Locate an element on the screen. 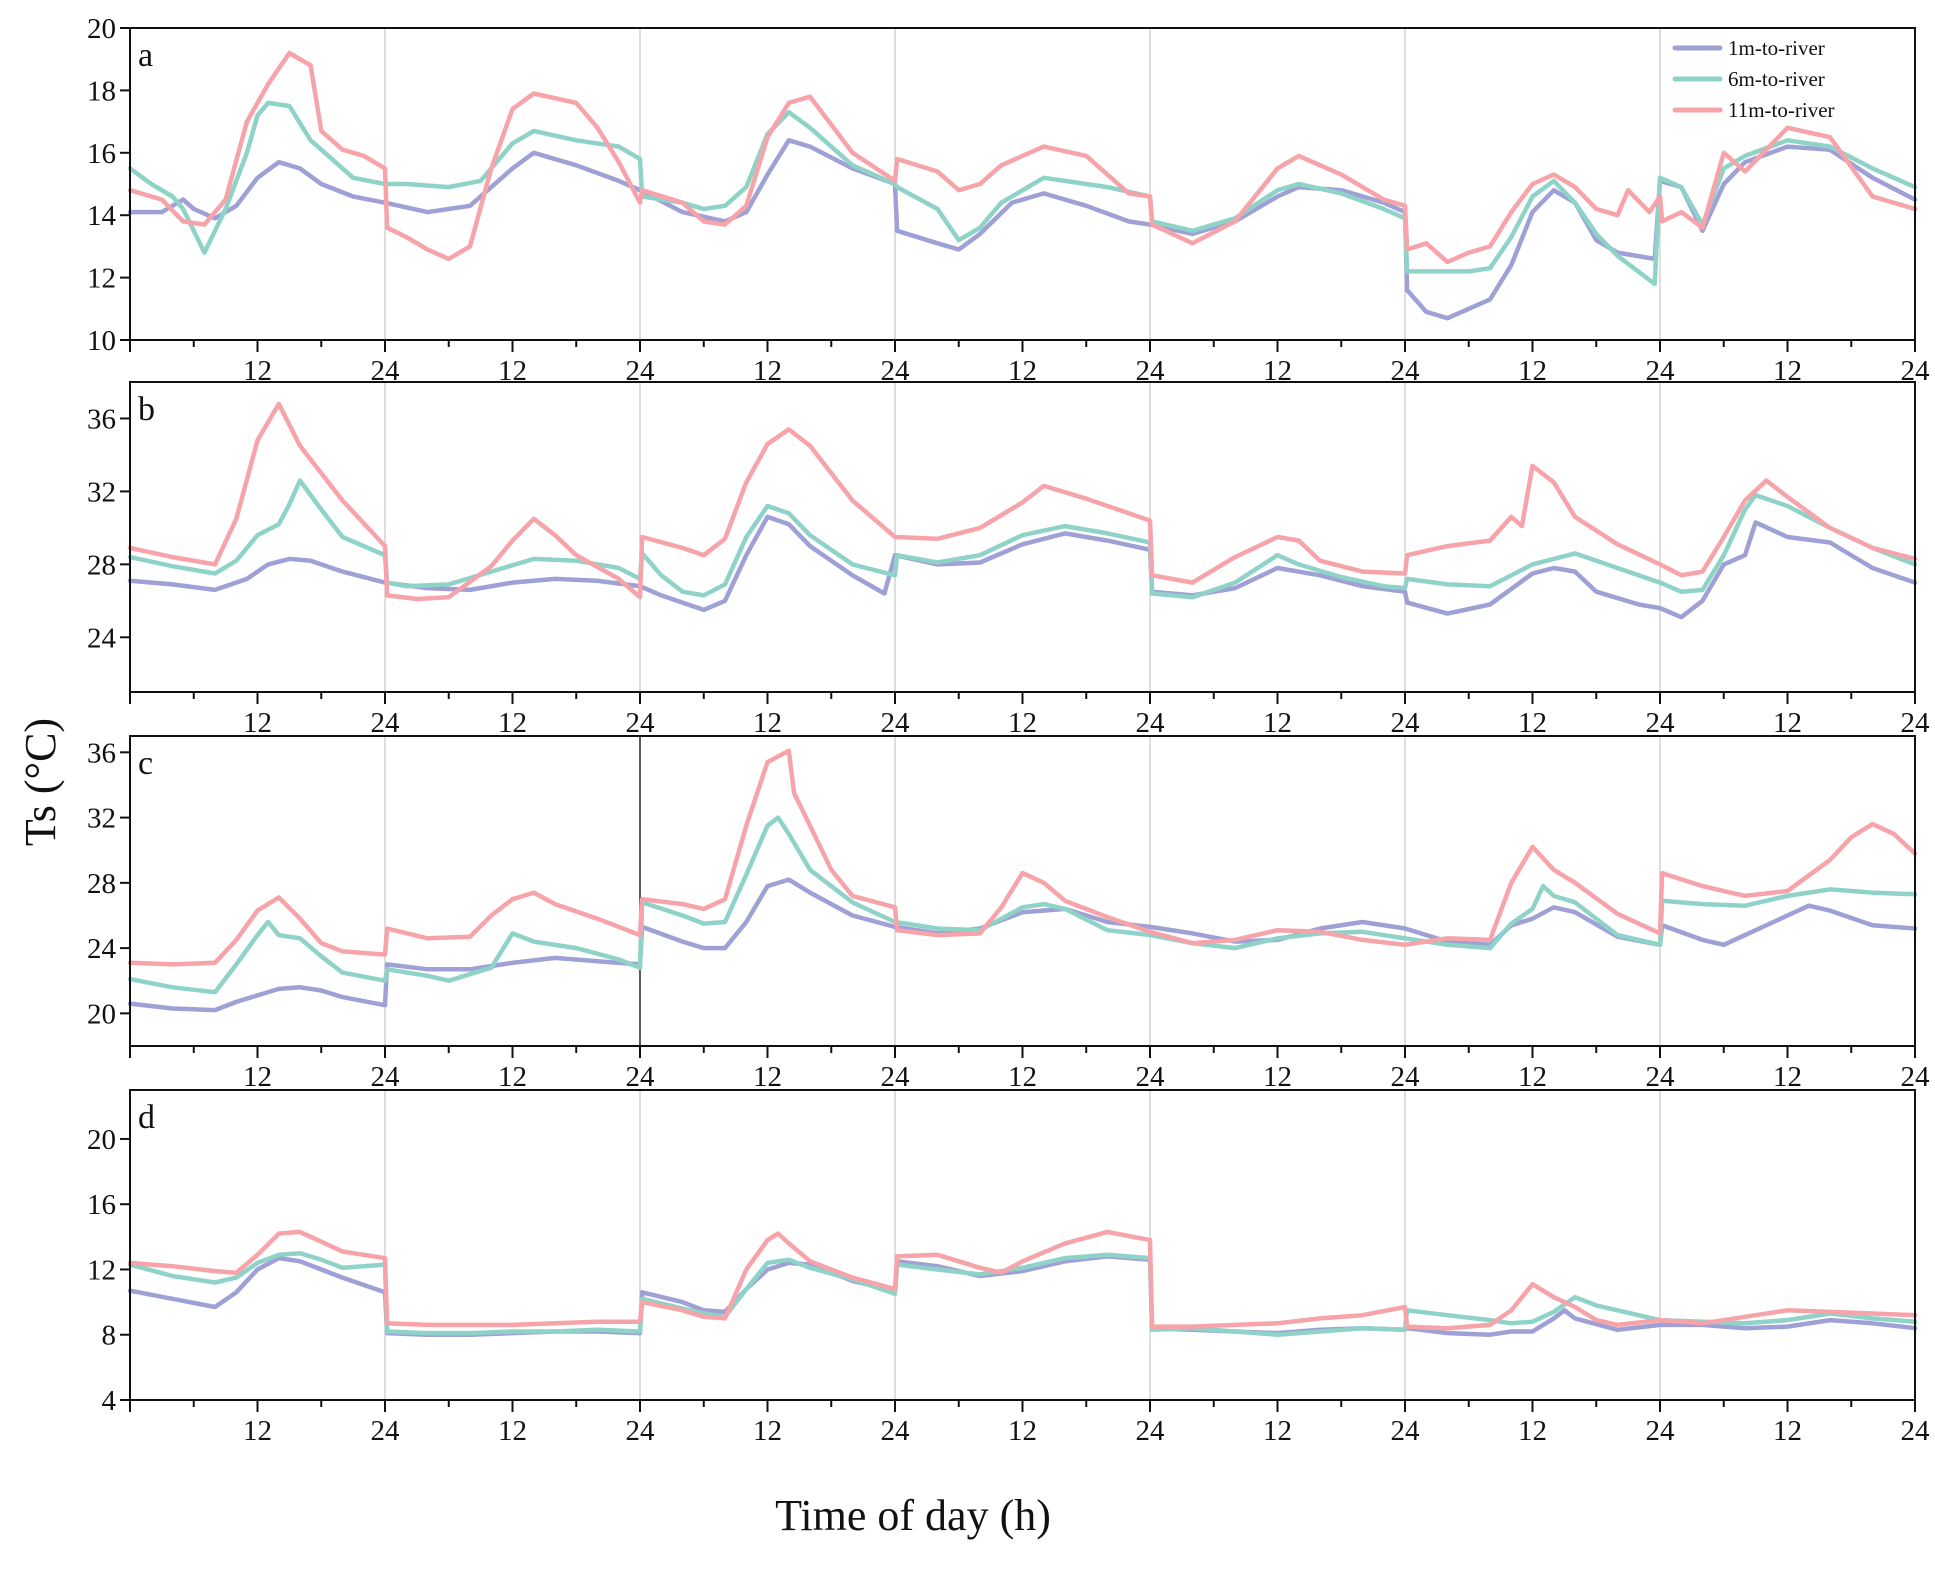  x-axis-title: Time of day (h) is located at coordinates (913, 1515).